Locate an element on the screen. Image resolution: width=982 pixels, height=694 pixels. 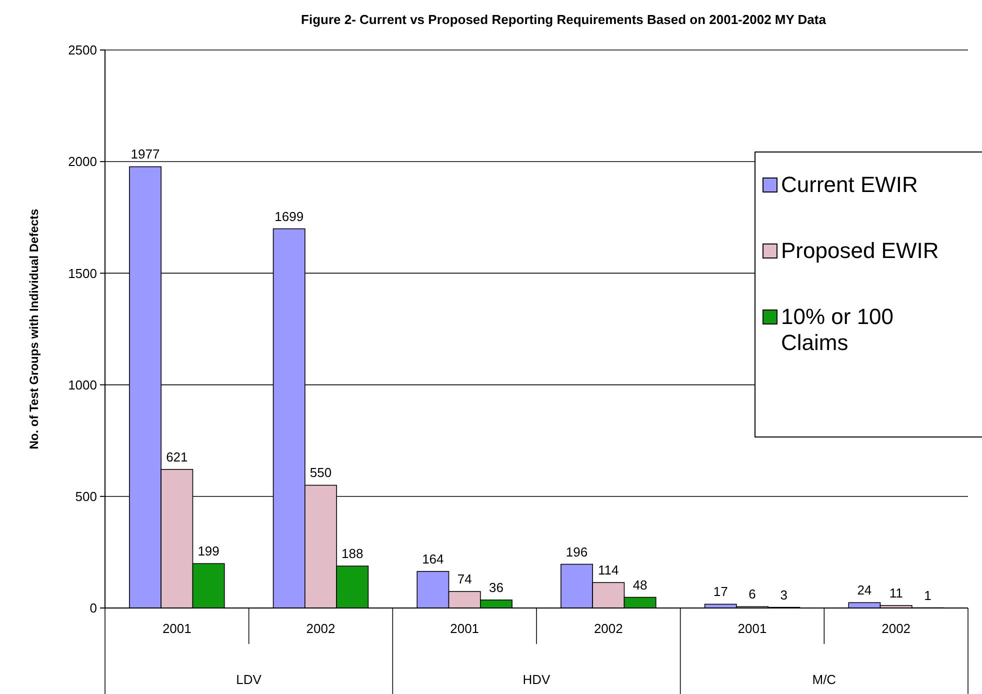
data-label: 17 is located at coordinates (720, 592).